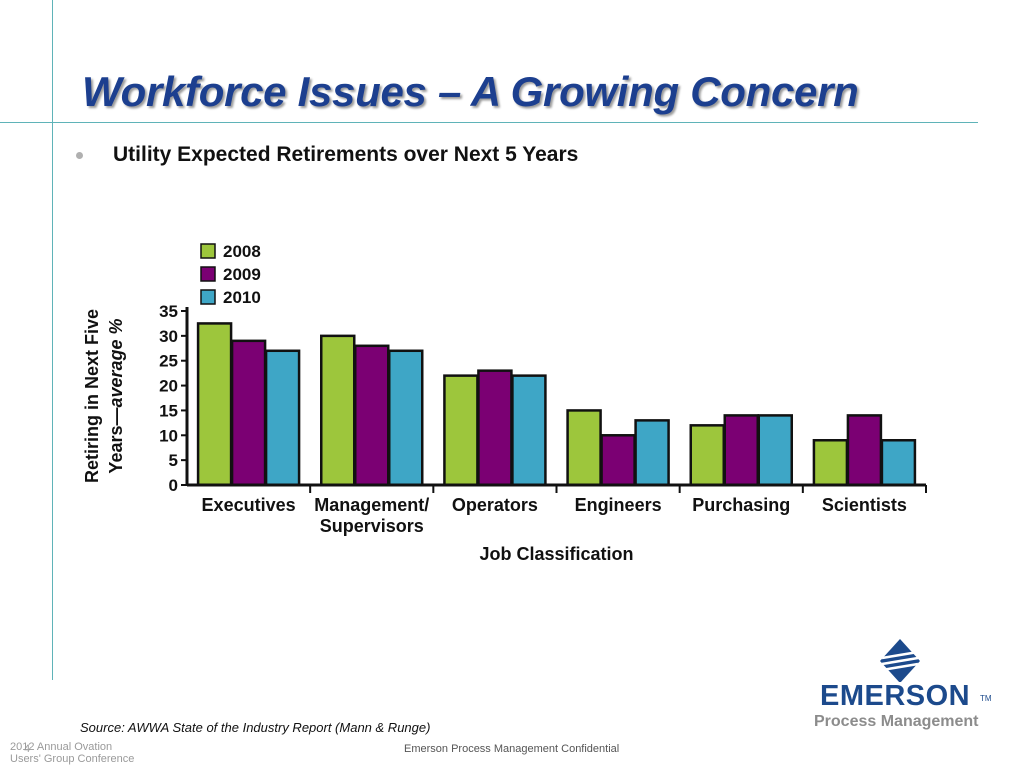  What do you see at coordinates (168, 361) in the screenshot?
I see `y-tick-label-25: 25` at bounding box center [168, 361].